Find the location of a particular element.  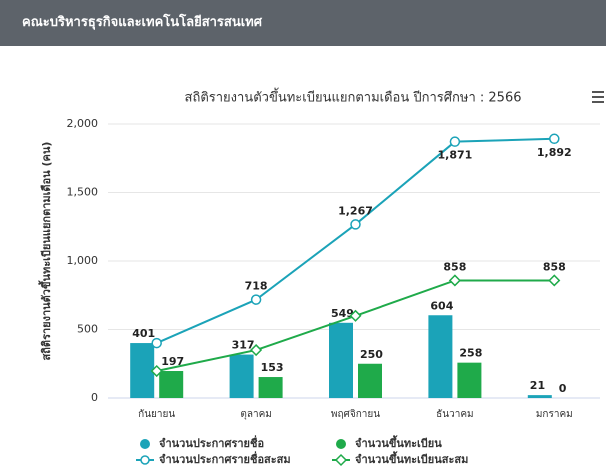

legend-label: จำนวนประกาศรายชื่อสะสม is located at coordinates (225, 458).